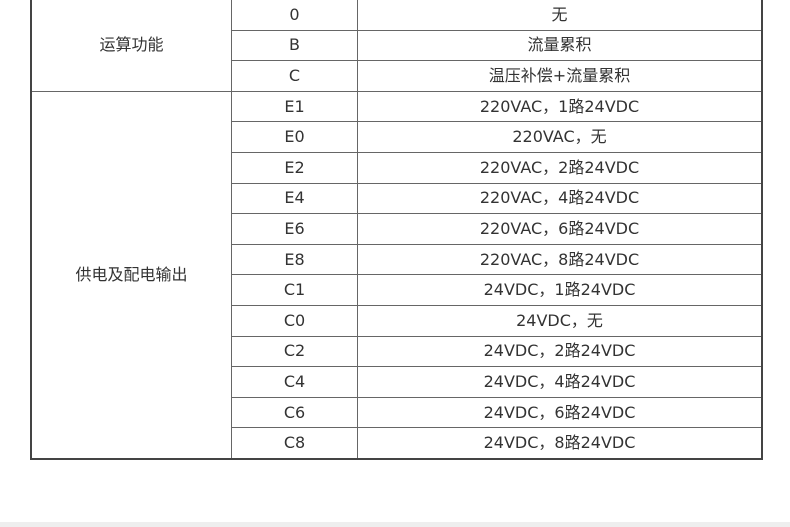  I want to click on code-cell: C4, so click(294, 382).